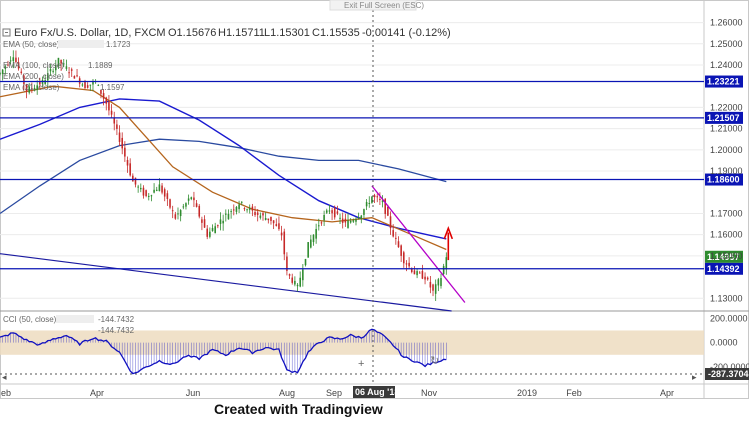 The image size is (749, 427). Describe the element at coordinates (75, 319) in the screenshot. I see `legend-cci-controls` at that location.